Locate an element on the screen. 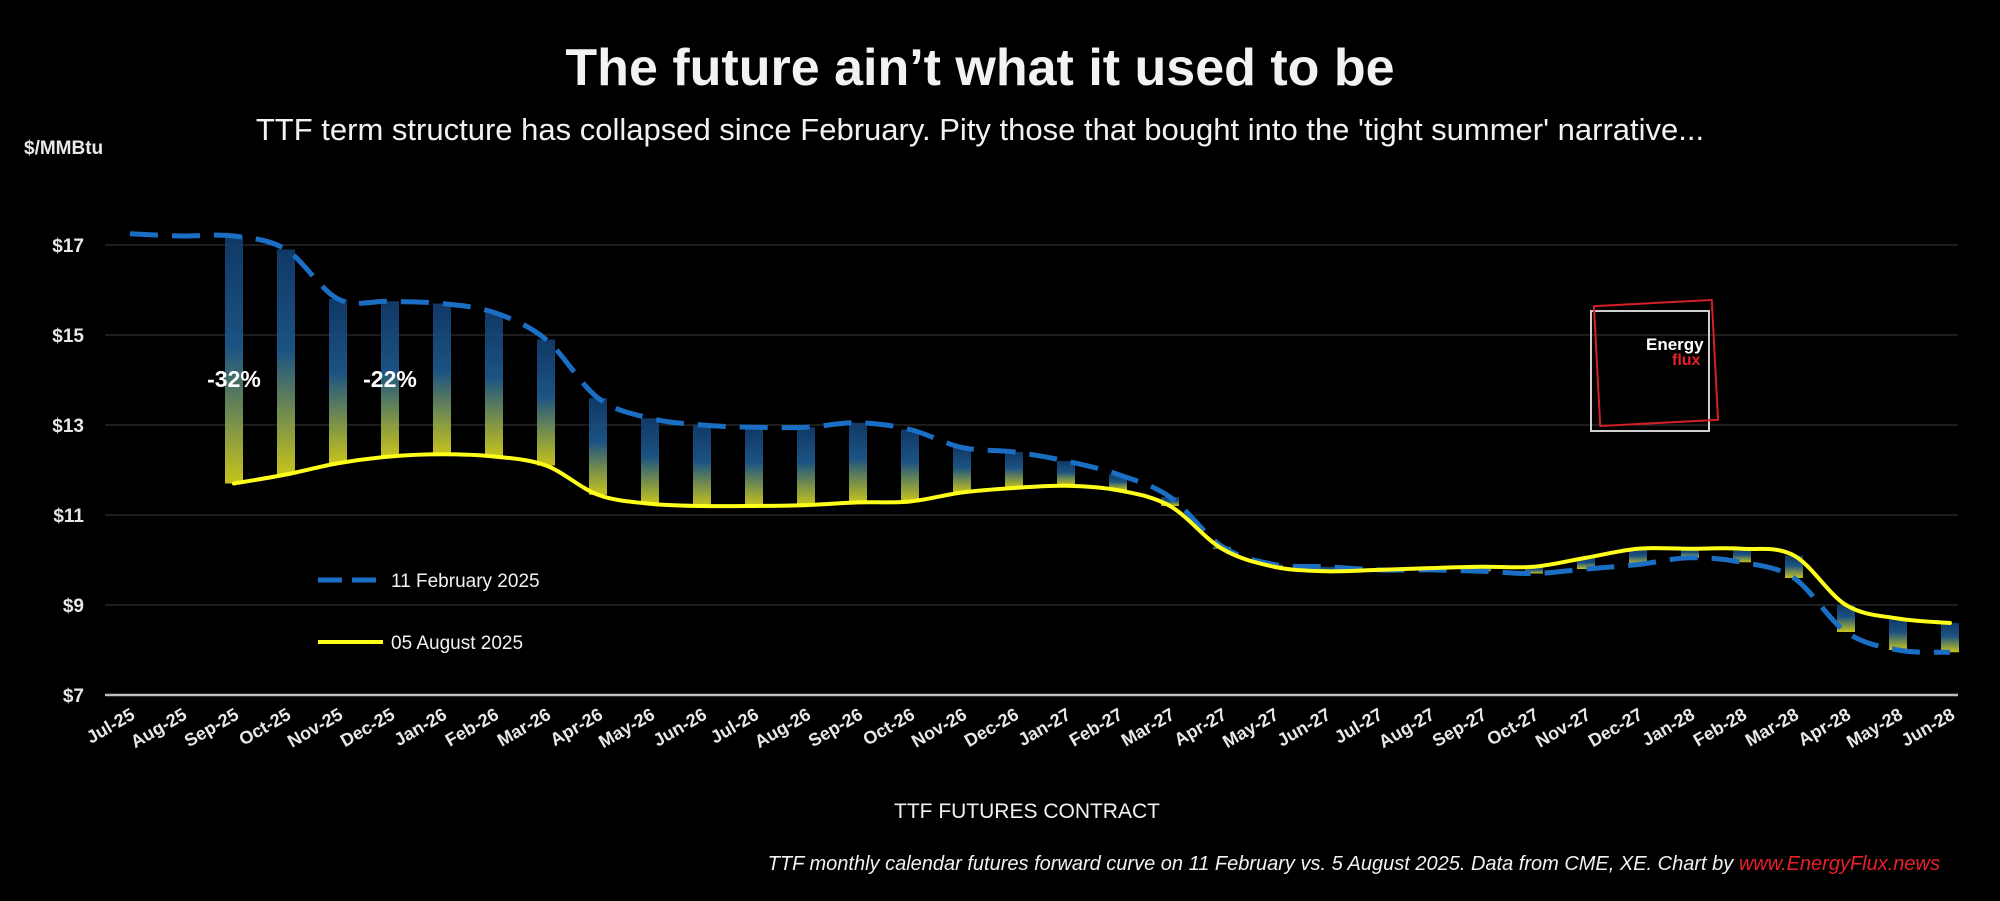 Image resolution: width=2000 pixels, height=901 pixels. annotation-label: -22% is located at coordinates (390, 379).